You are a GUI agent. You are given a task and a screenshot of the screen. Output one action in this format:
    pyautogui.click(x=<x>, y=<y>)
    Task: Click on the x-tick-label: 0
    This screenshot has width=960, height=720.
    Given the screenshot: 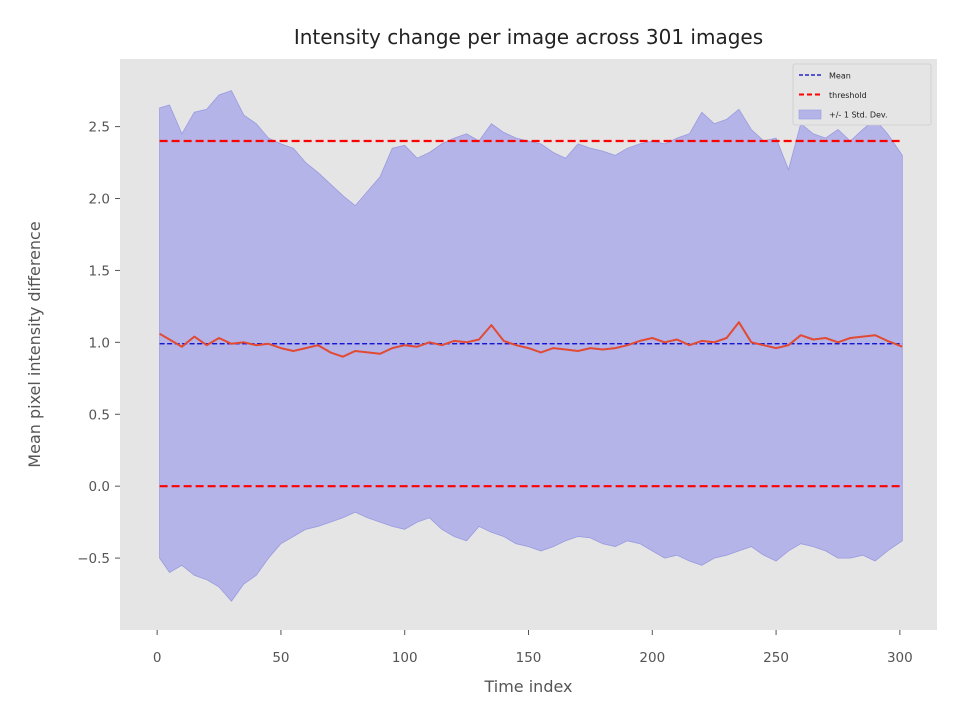 What is the action you would take?
    pyautogui.click(x=157, y=658)
    